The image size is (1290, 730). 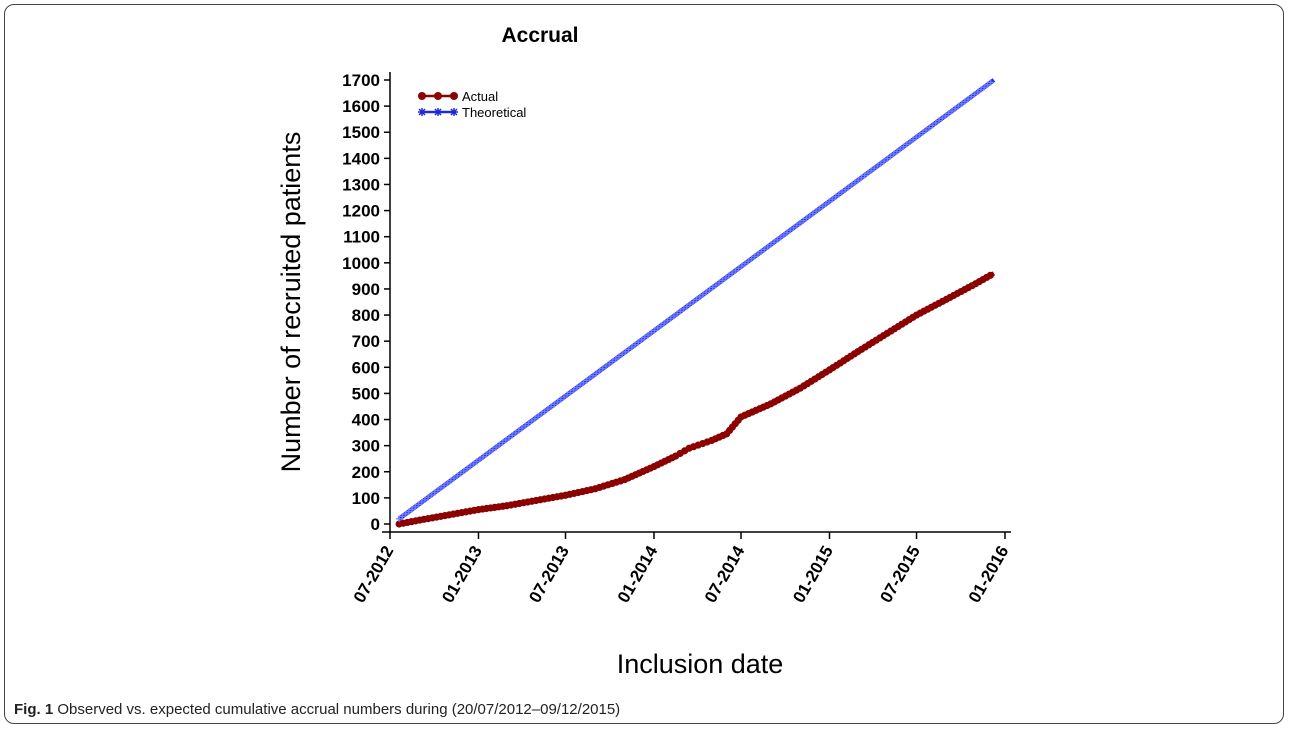 I want to click on x-tick-label: 07-2014, so click(x=725, y=574).